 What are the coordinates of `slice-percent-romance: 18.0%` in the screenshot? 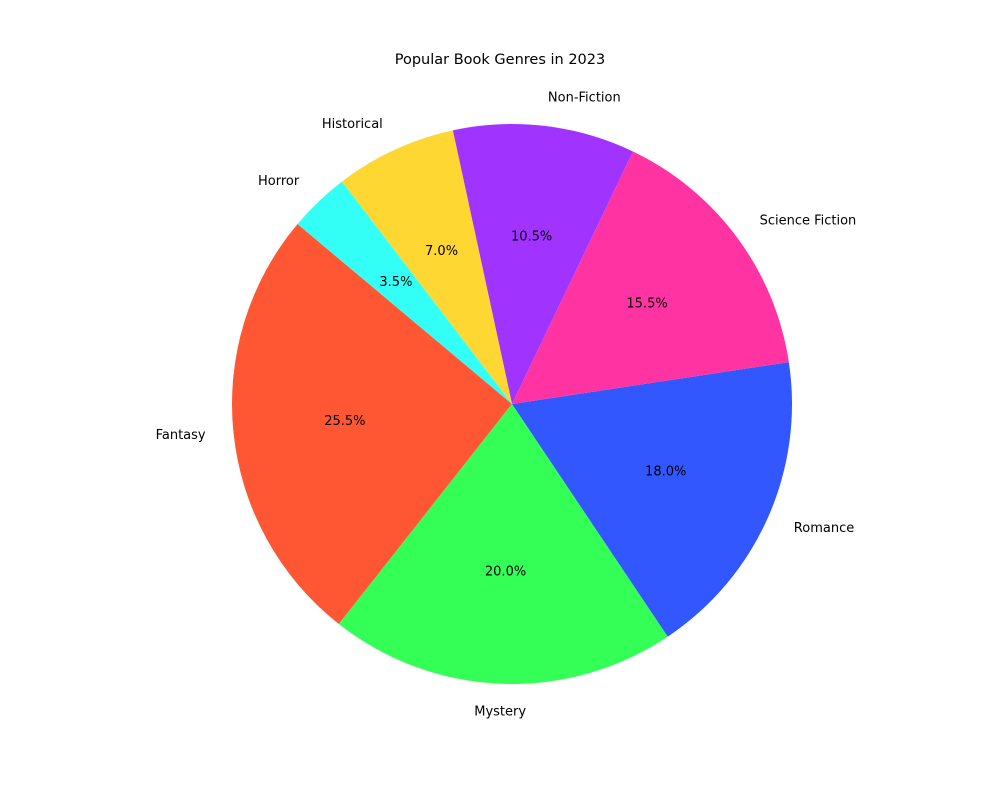 It's located at (665, 471).